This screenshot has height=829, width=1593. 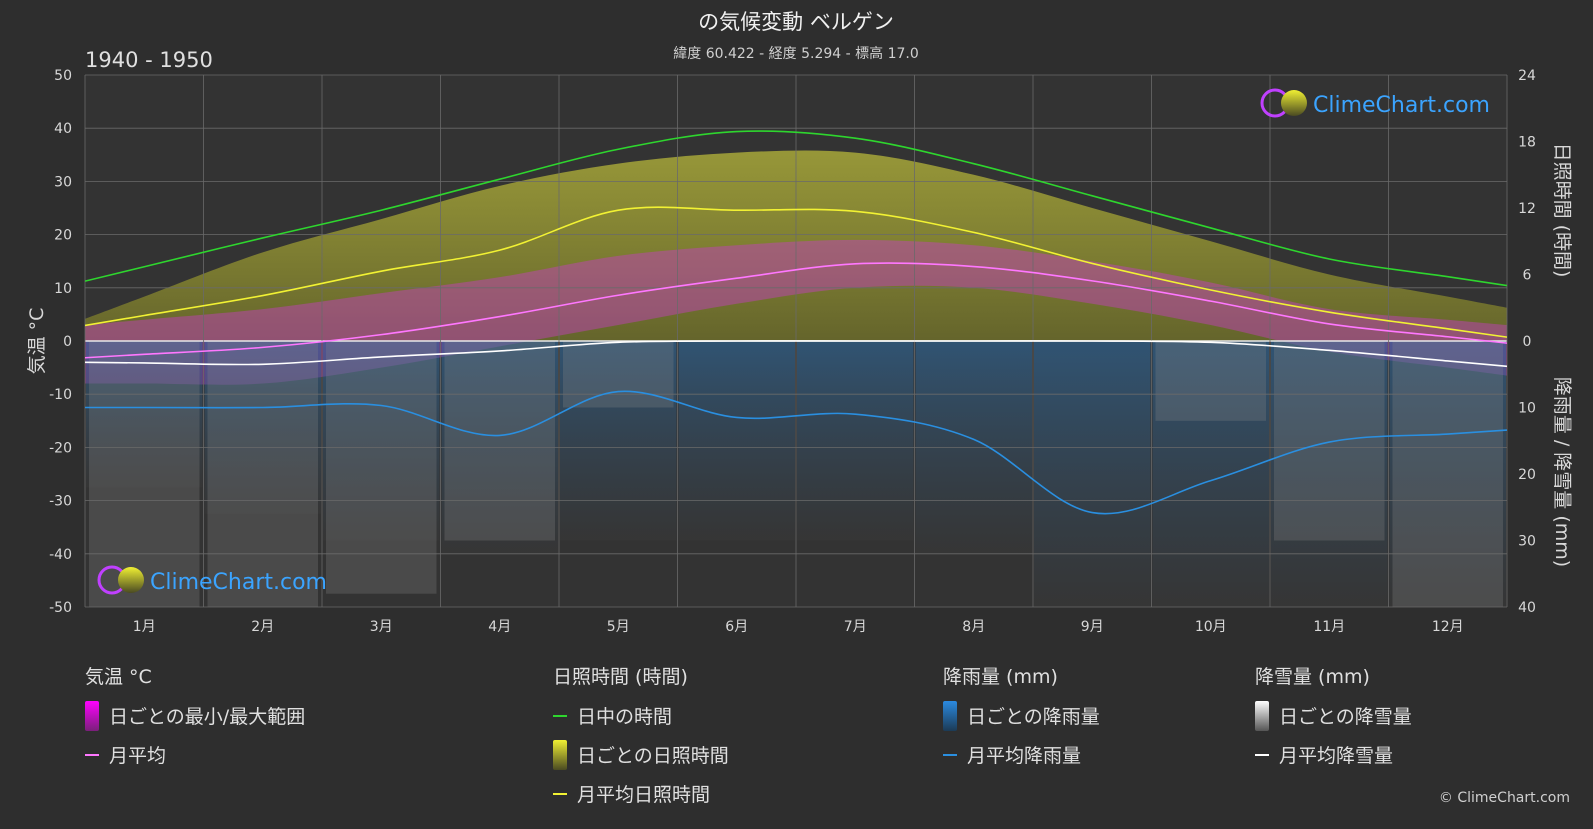 What do you see at coordinates (796, 53) in the screenshot?
I see `chart-subtitle: 緯度 60.422 - 経度 5.294 - 標高 17.0` at bounding box center [796, 53].